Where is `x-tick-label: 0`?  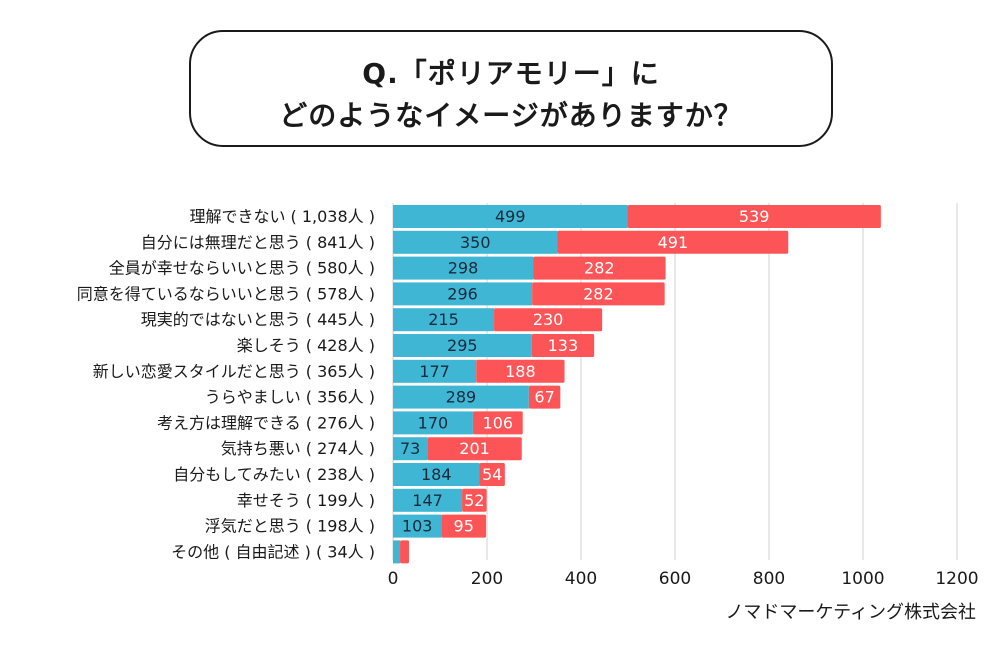 x-tick-label: 0 is located at coordinates (393, 579).